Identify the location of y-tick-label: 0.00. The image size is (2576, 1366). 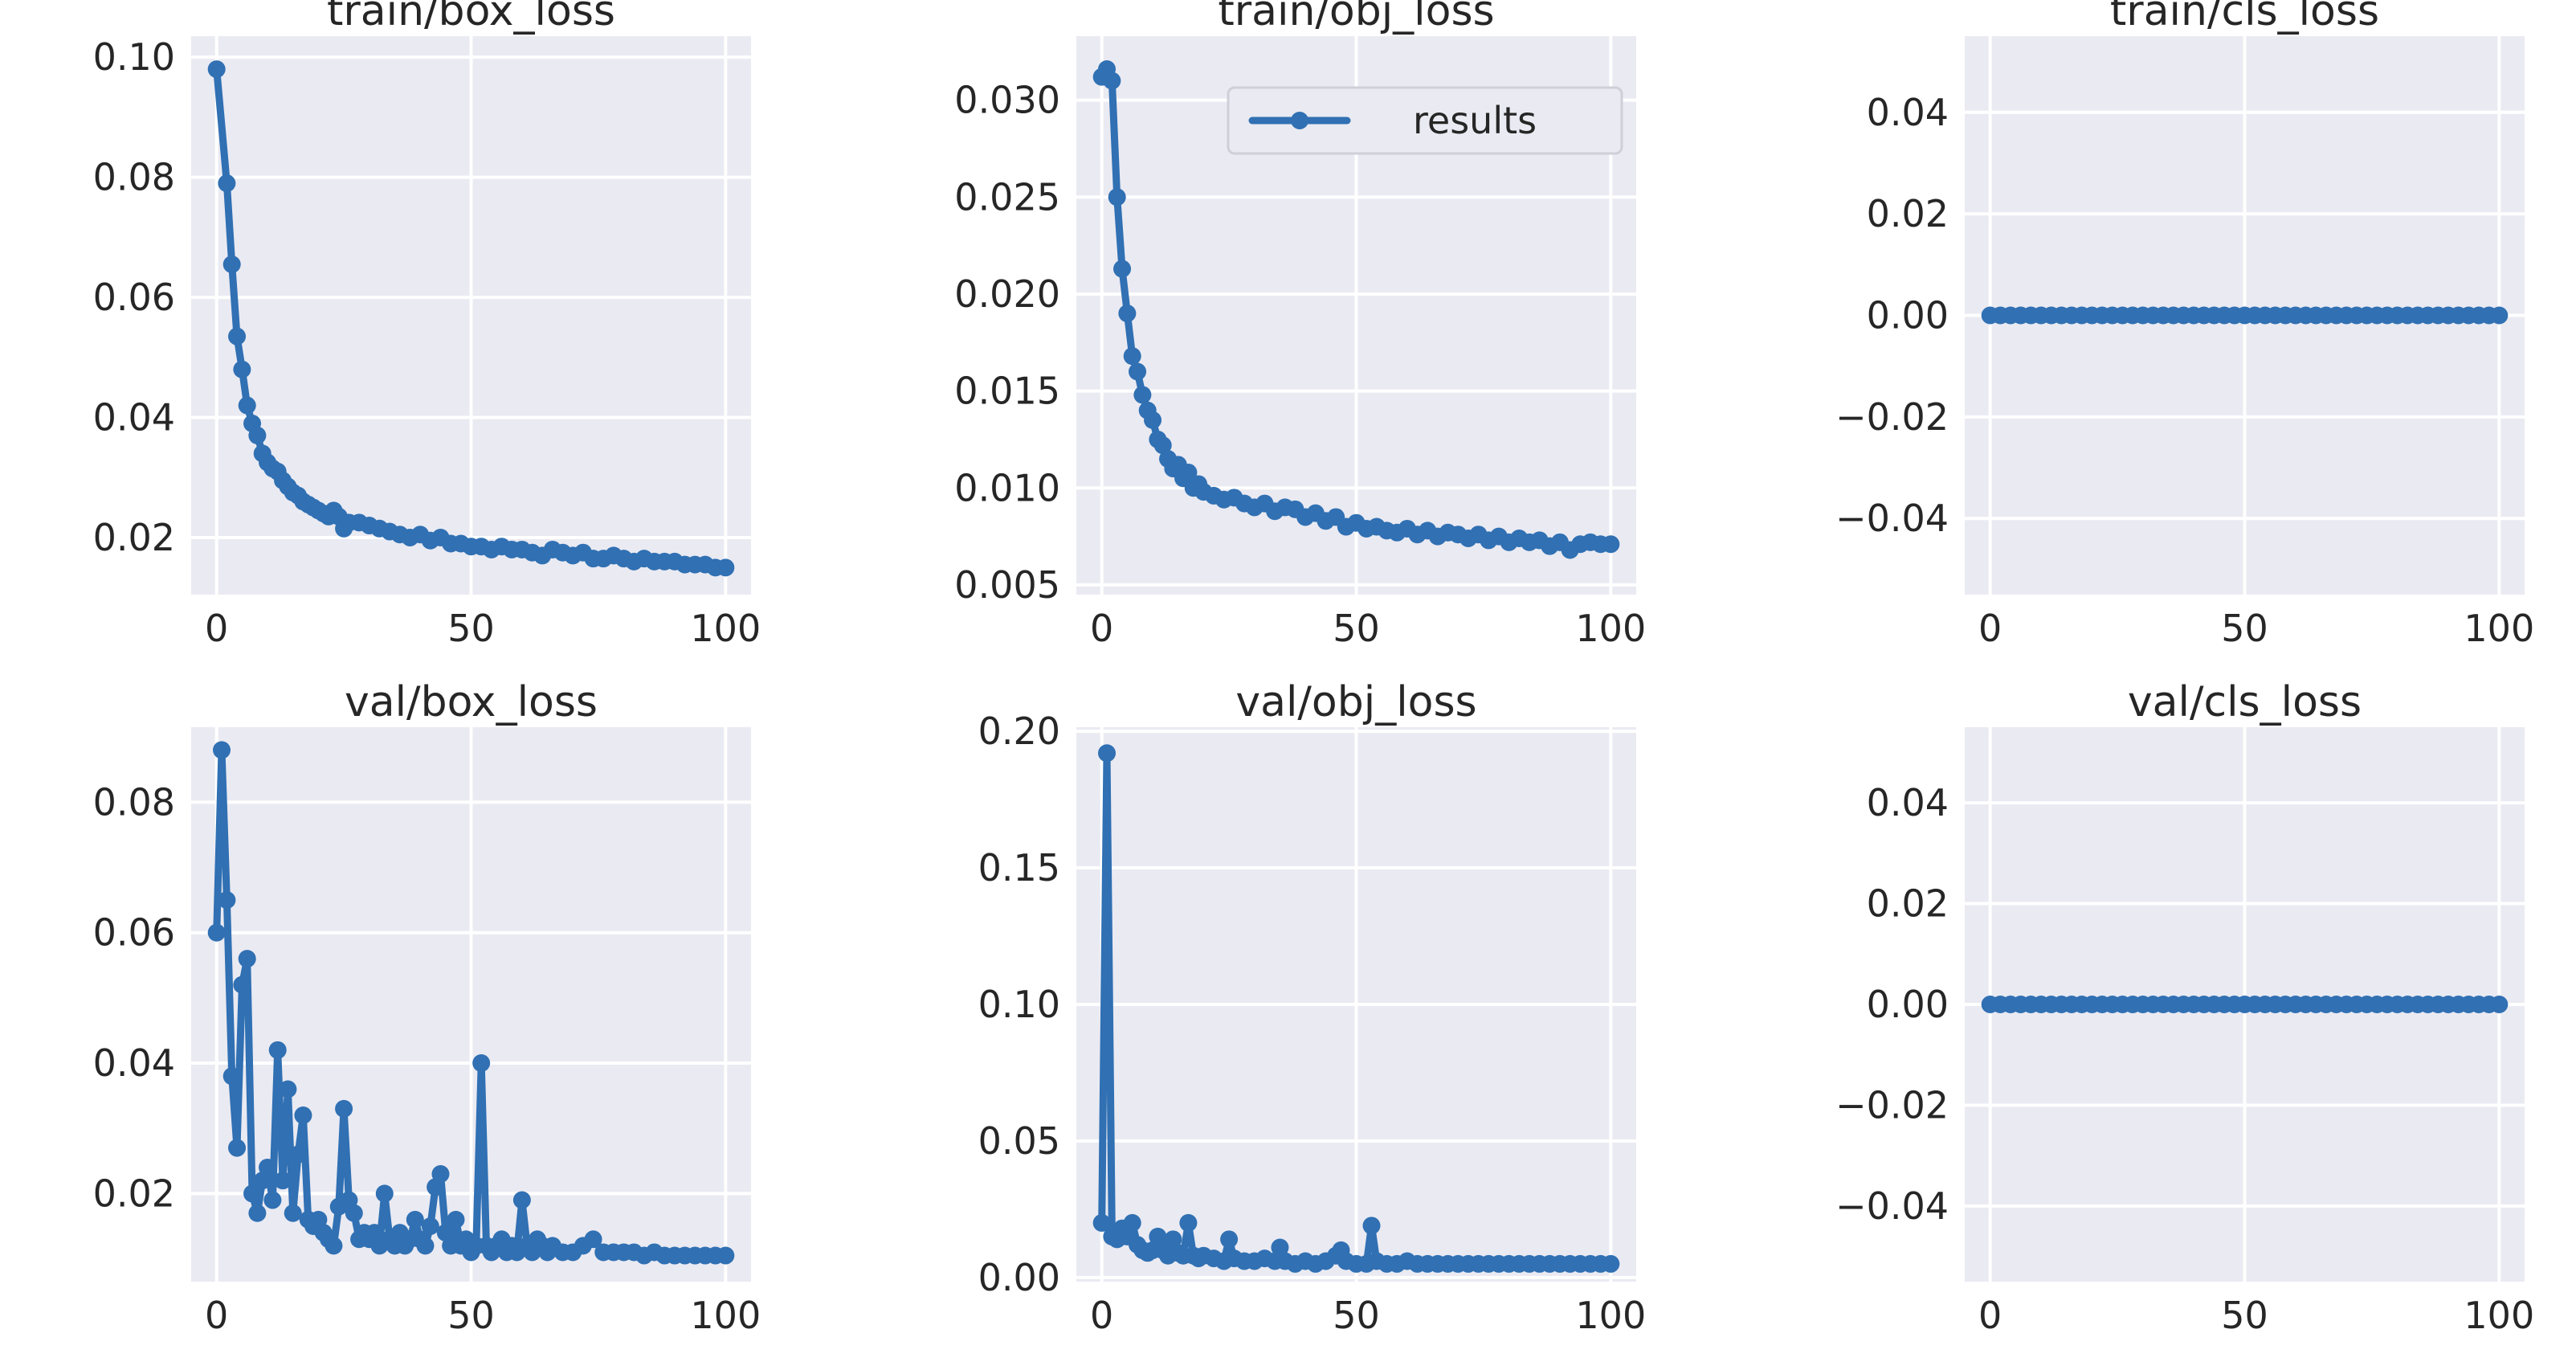
(1908, 1005).